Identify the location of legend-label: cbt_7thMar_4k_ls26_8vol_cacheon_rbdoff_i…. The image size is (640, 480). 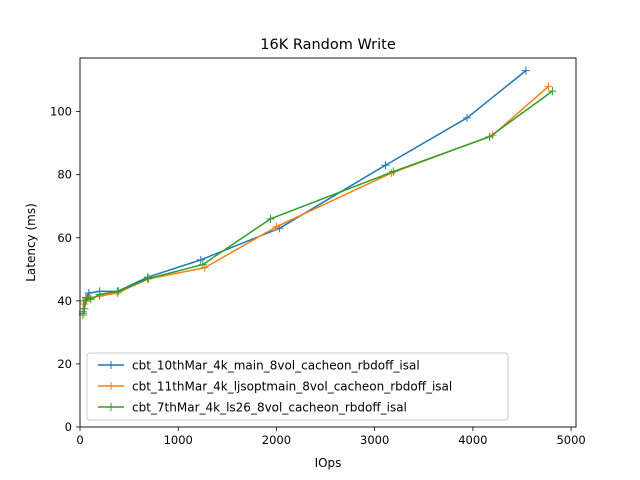
(269, 408).